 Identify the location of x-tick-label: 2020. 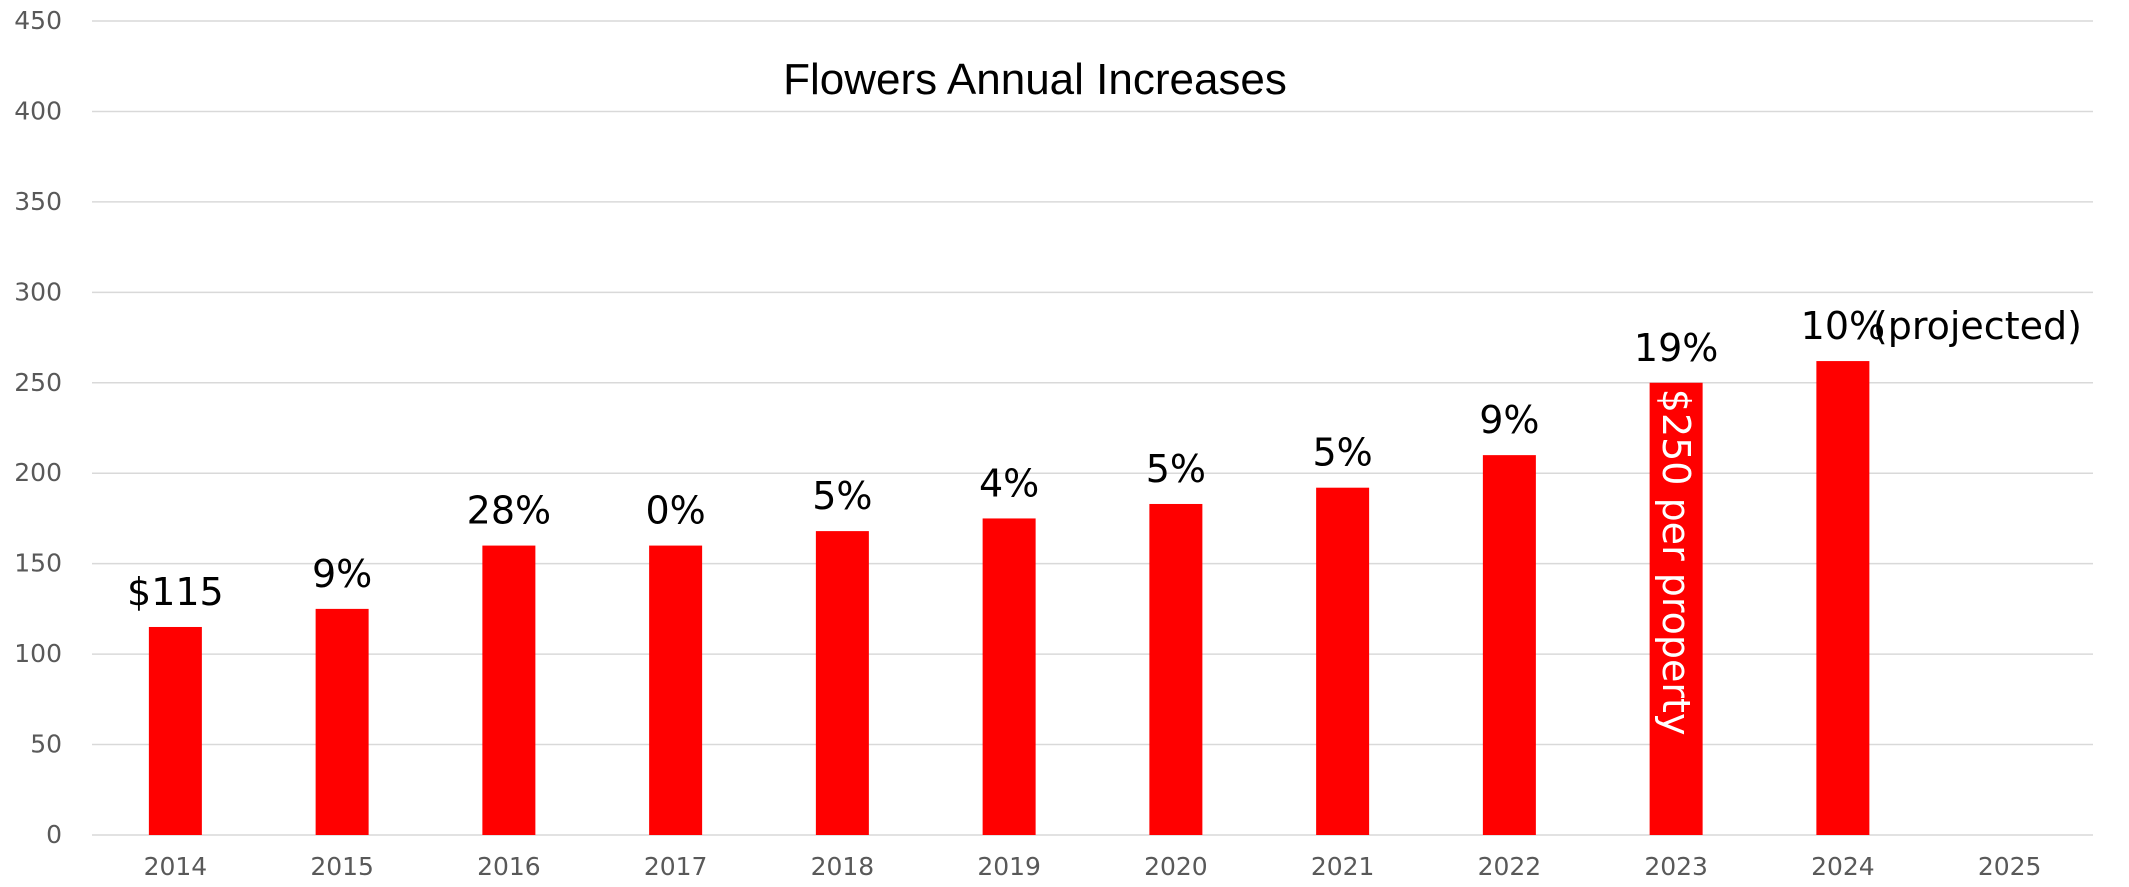
(1176, 866).